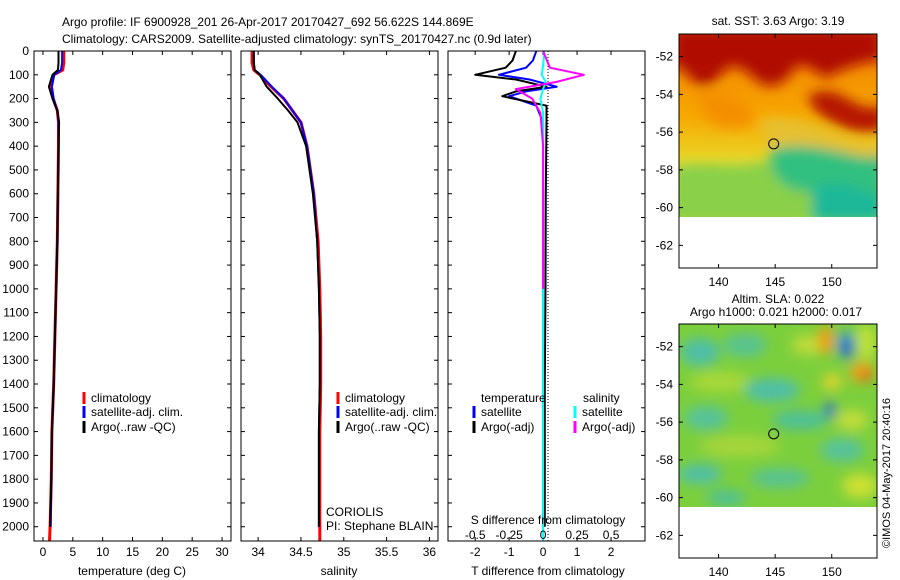 This screenshot has width=900, height=580. Describe the element at coordinates (611, 535) in the screenshot. I see `s-tick-label: 0.5` at that location.